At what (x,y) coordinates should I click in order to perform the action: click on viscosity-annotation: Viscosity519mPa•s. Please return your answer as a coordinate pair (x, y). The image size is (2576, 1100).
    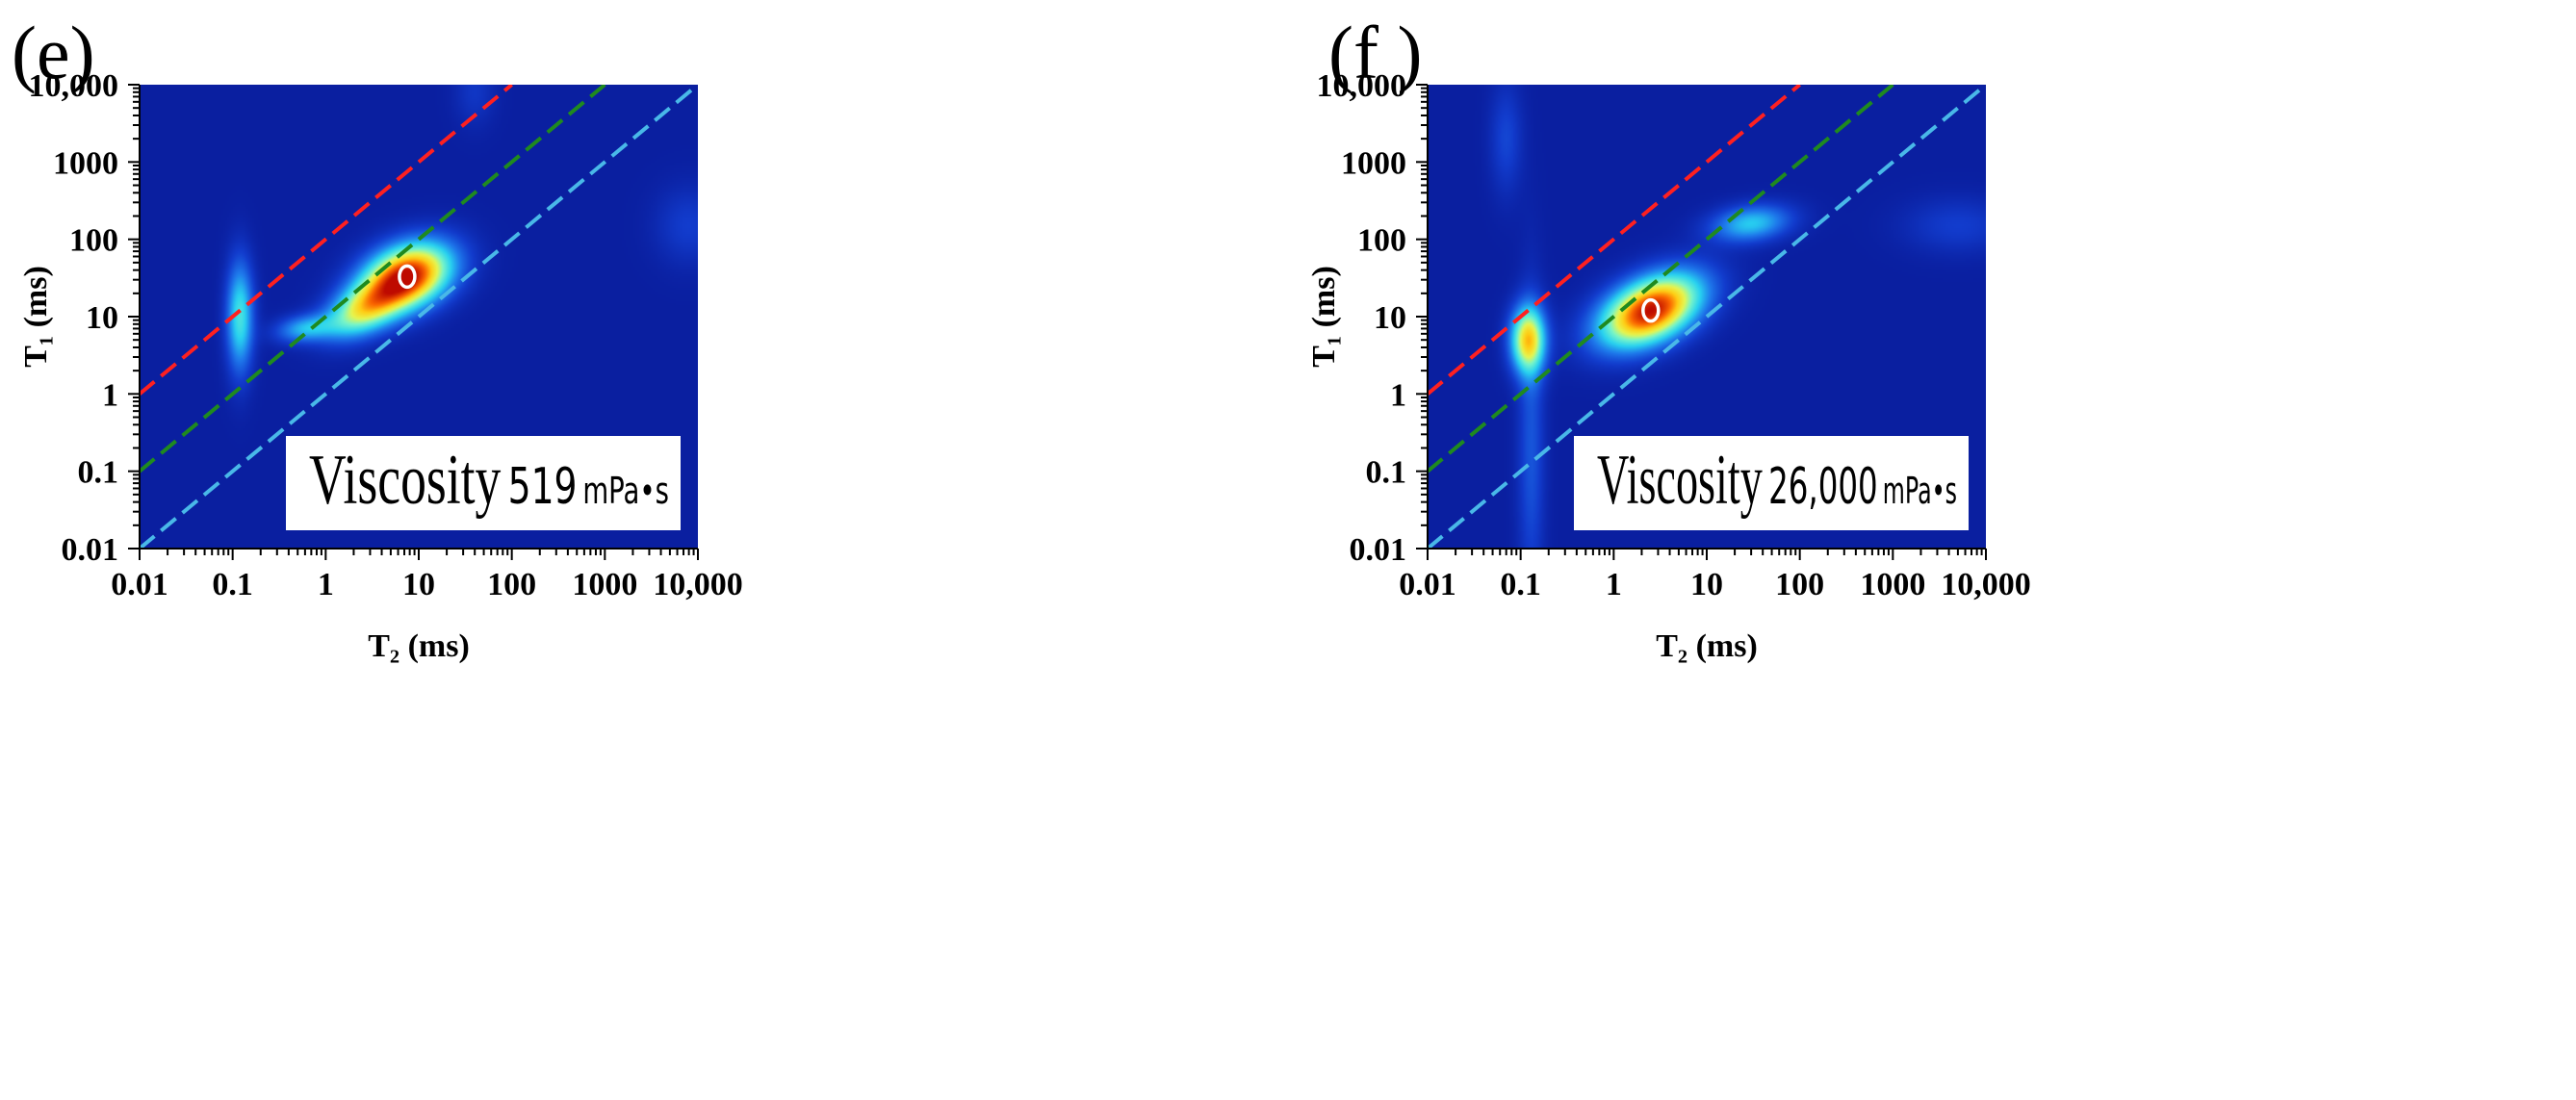
    Looking at the image, I should click on (489, 480).